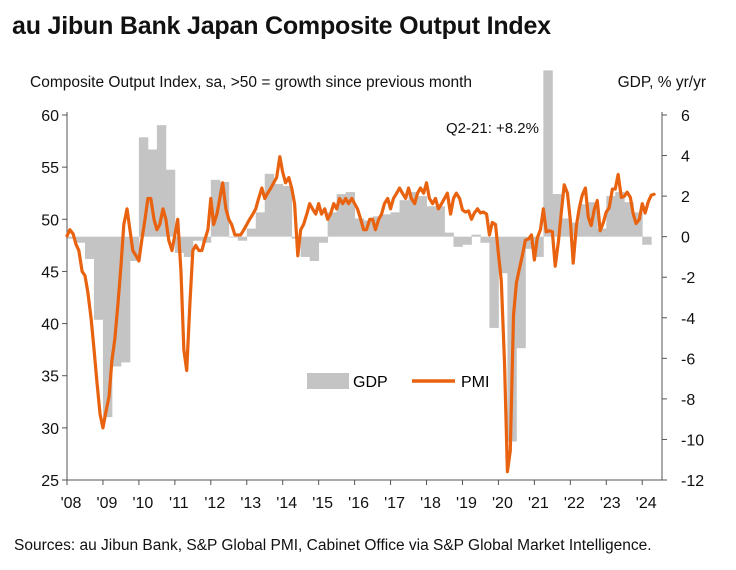 The height and width of the screenshot is (570, 736). What do you see at coordinates (50, 116) in the screenshot?
I see `left-tick-label: 60` at bounding box center [50, 116].